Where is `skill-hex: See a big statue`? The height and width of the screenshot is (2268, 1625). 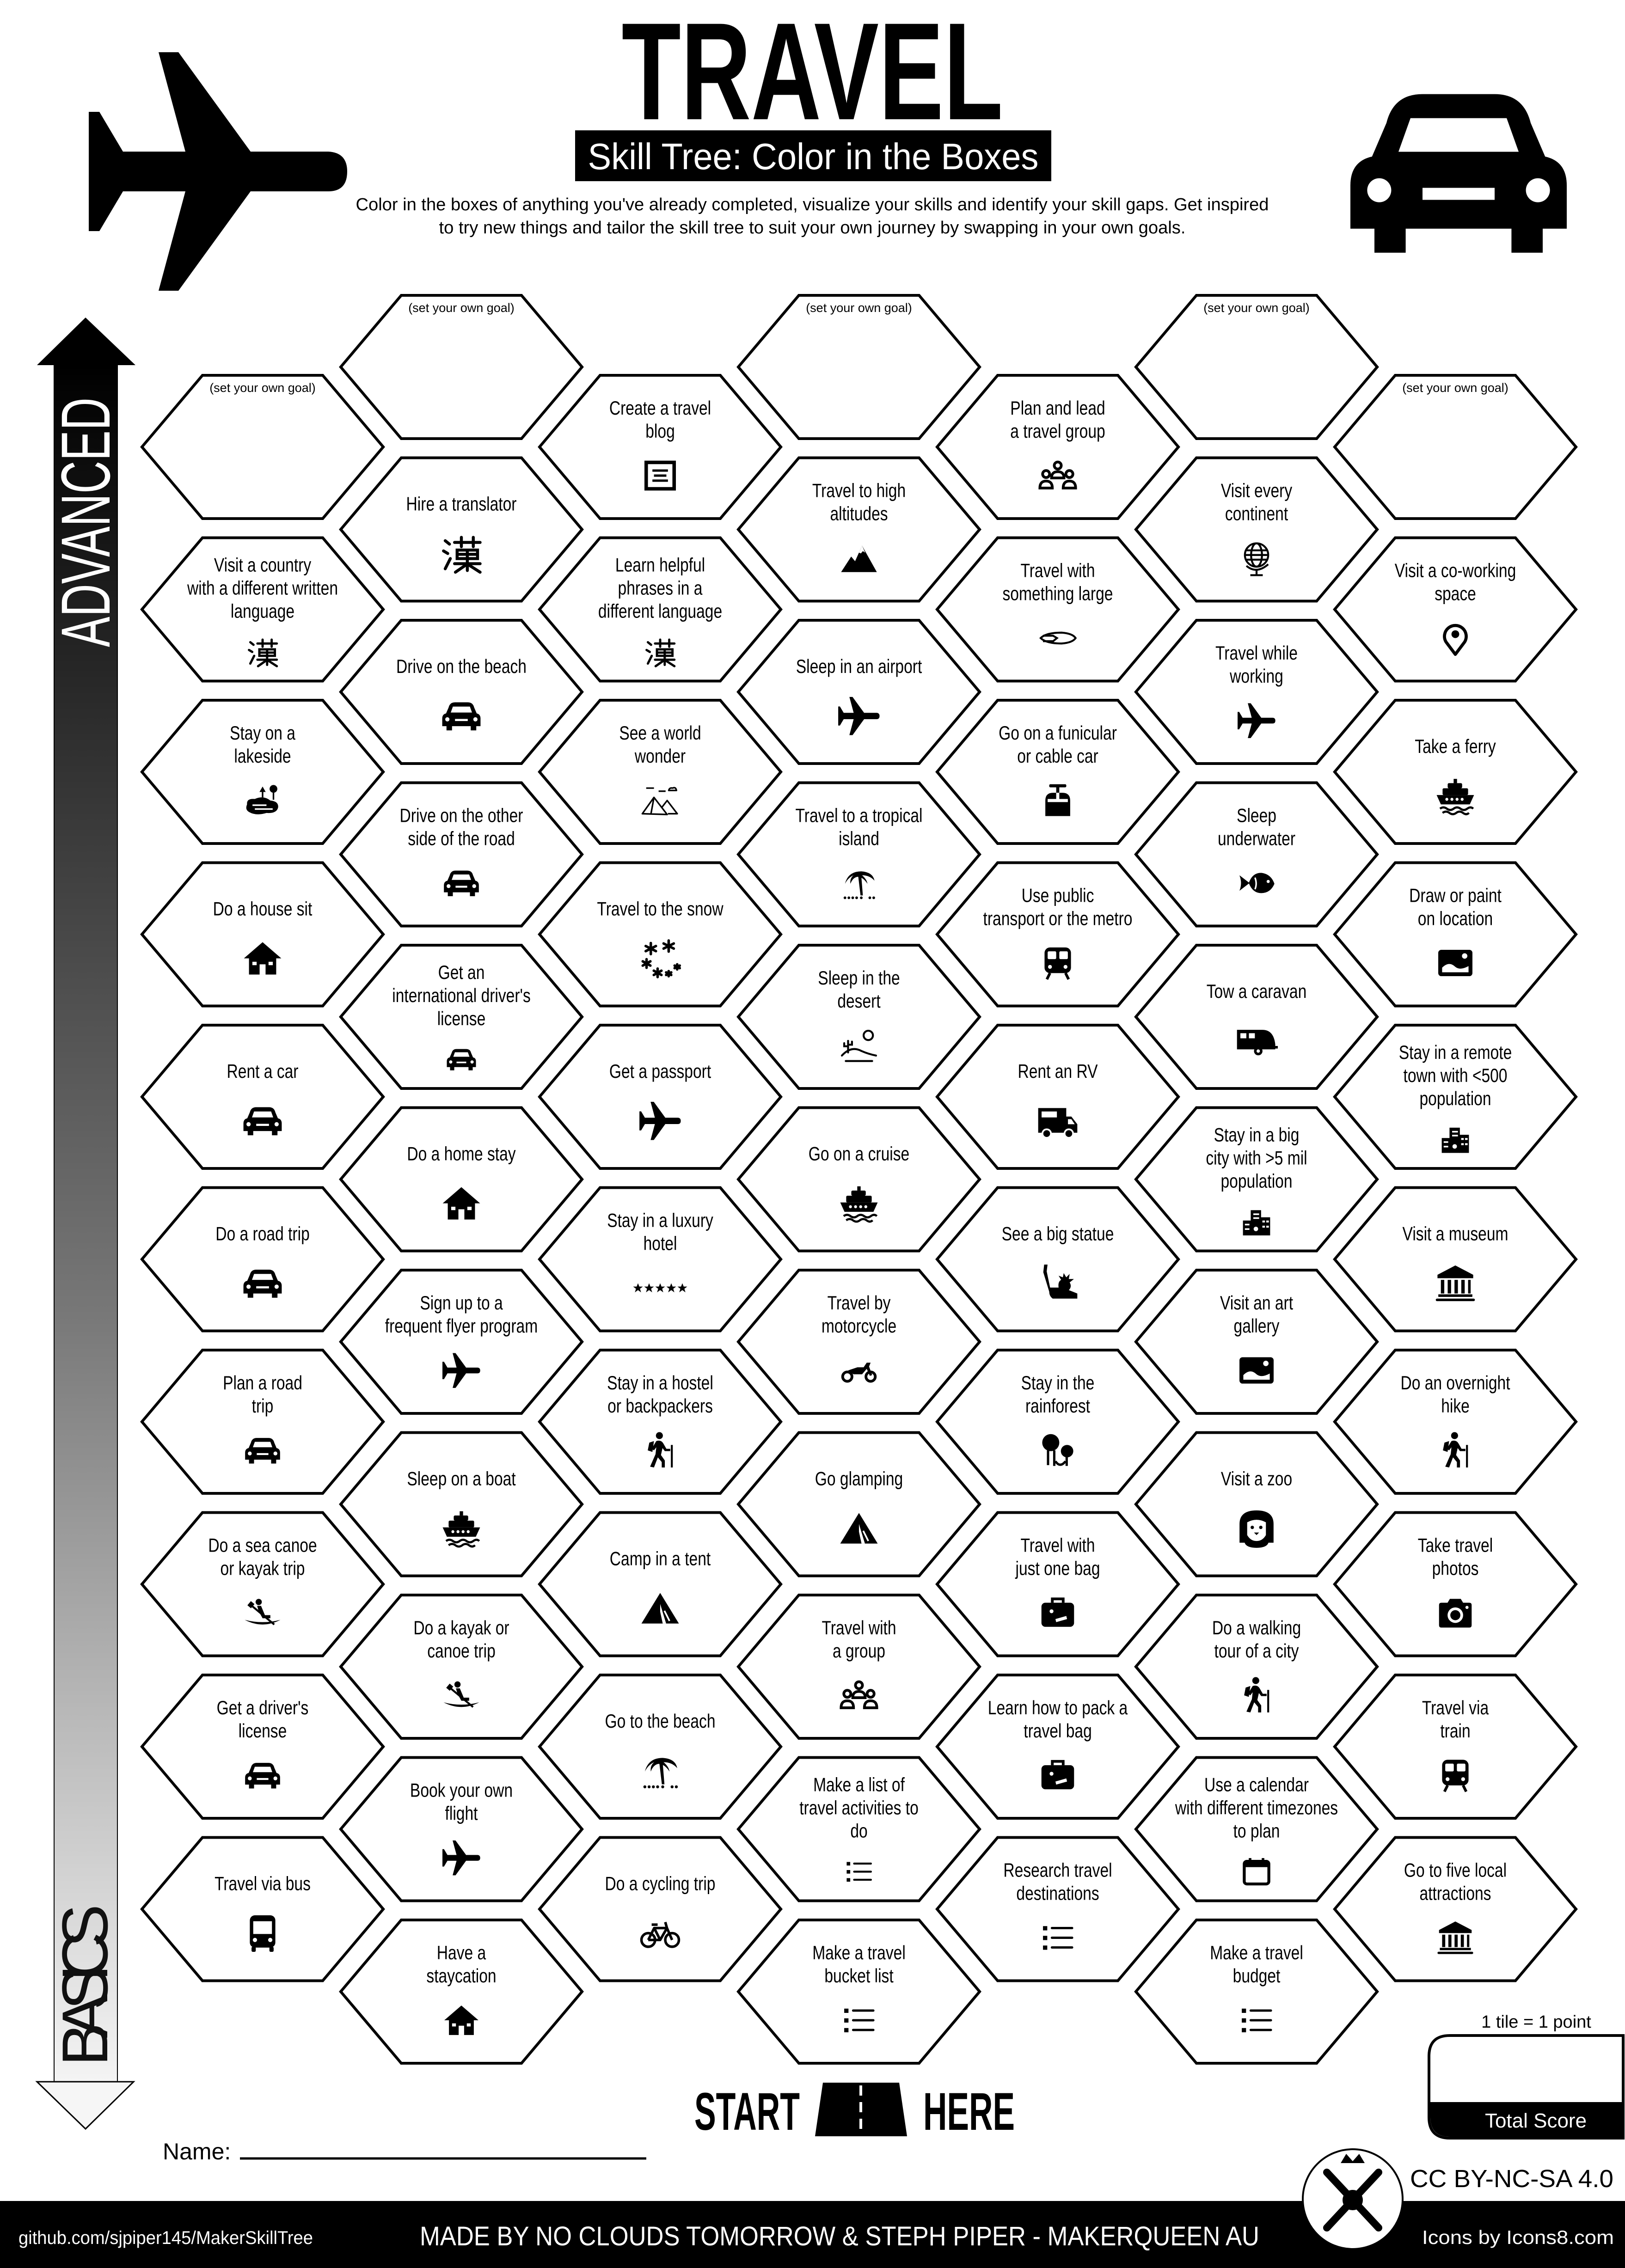
skill-hex: See a big statue is located at coordinates (1057, 1260).